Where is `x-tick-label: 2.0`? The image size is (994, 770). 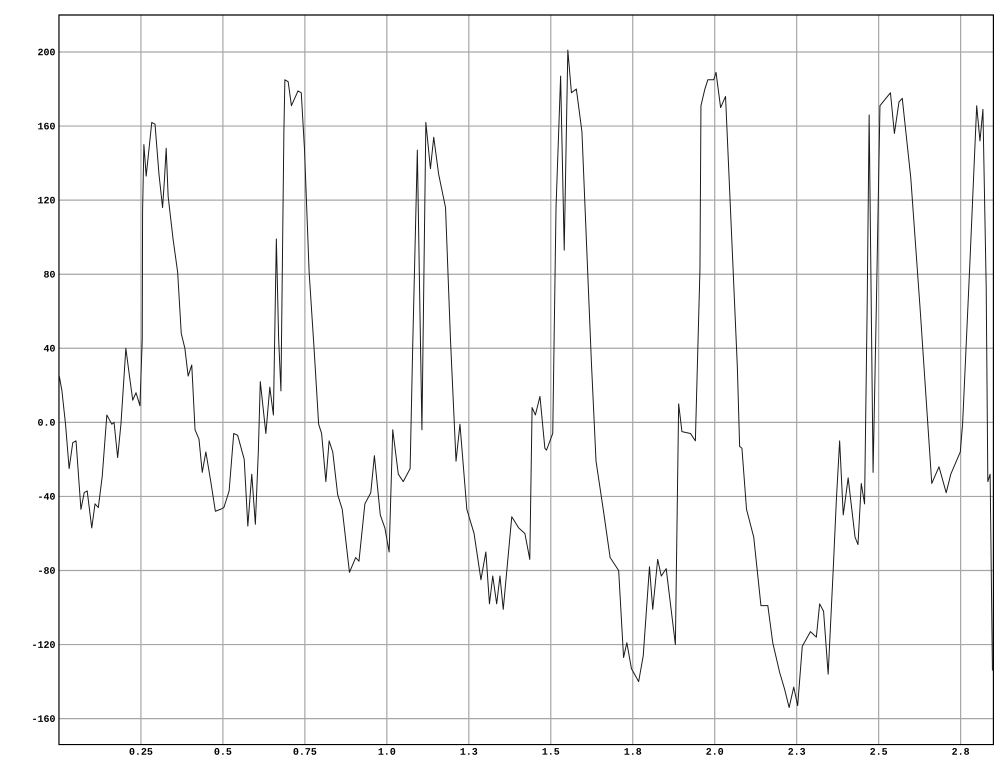
x-tick-label: 2.0 is located at coordinates (715, 752).